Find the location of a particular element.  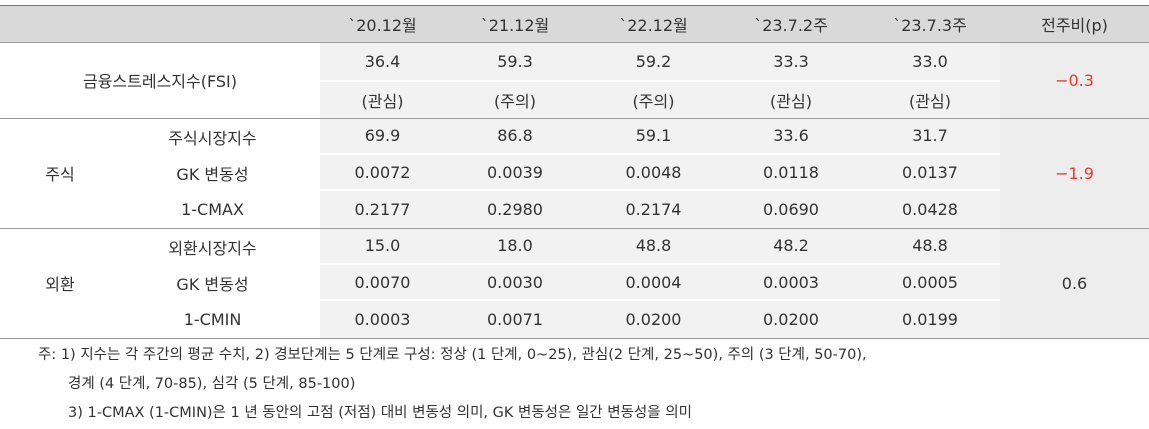

change-cell: −0.3 is located at coordinates (1074, 80).